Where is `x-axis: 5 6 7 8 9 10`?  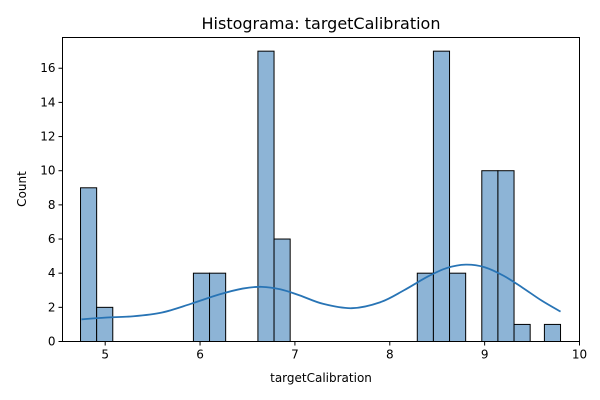 x-axis: 5 6 7 8 9 10 is located at coordinates (344, 351).